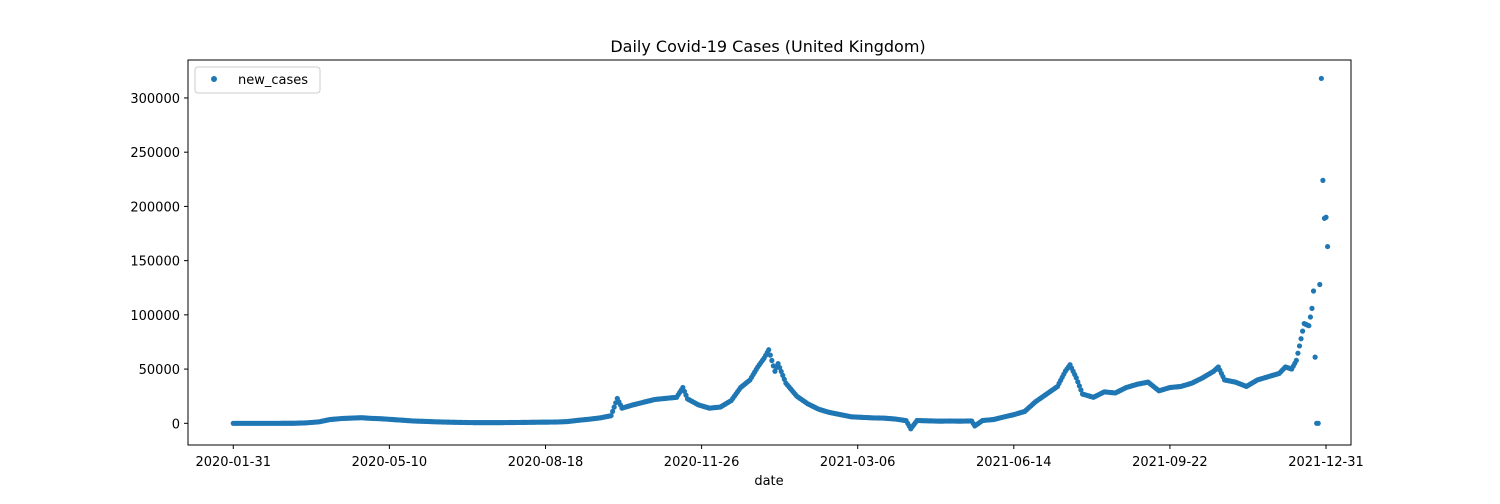  I want to click on x-tick-label: 2020-01-31, so click(233, 462).